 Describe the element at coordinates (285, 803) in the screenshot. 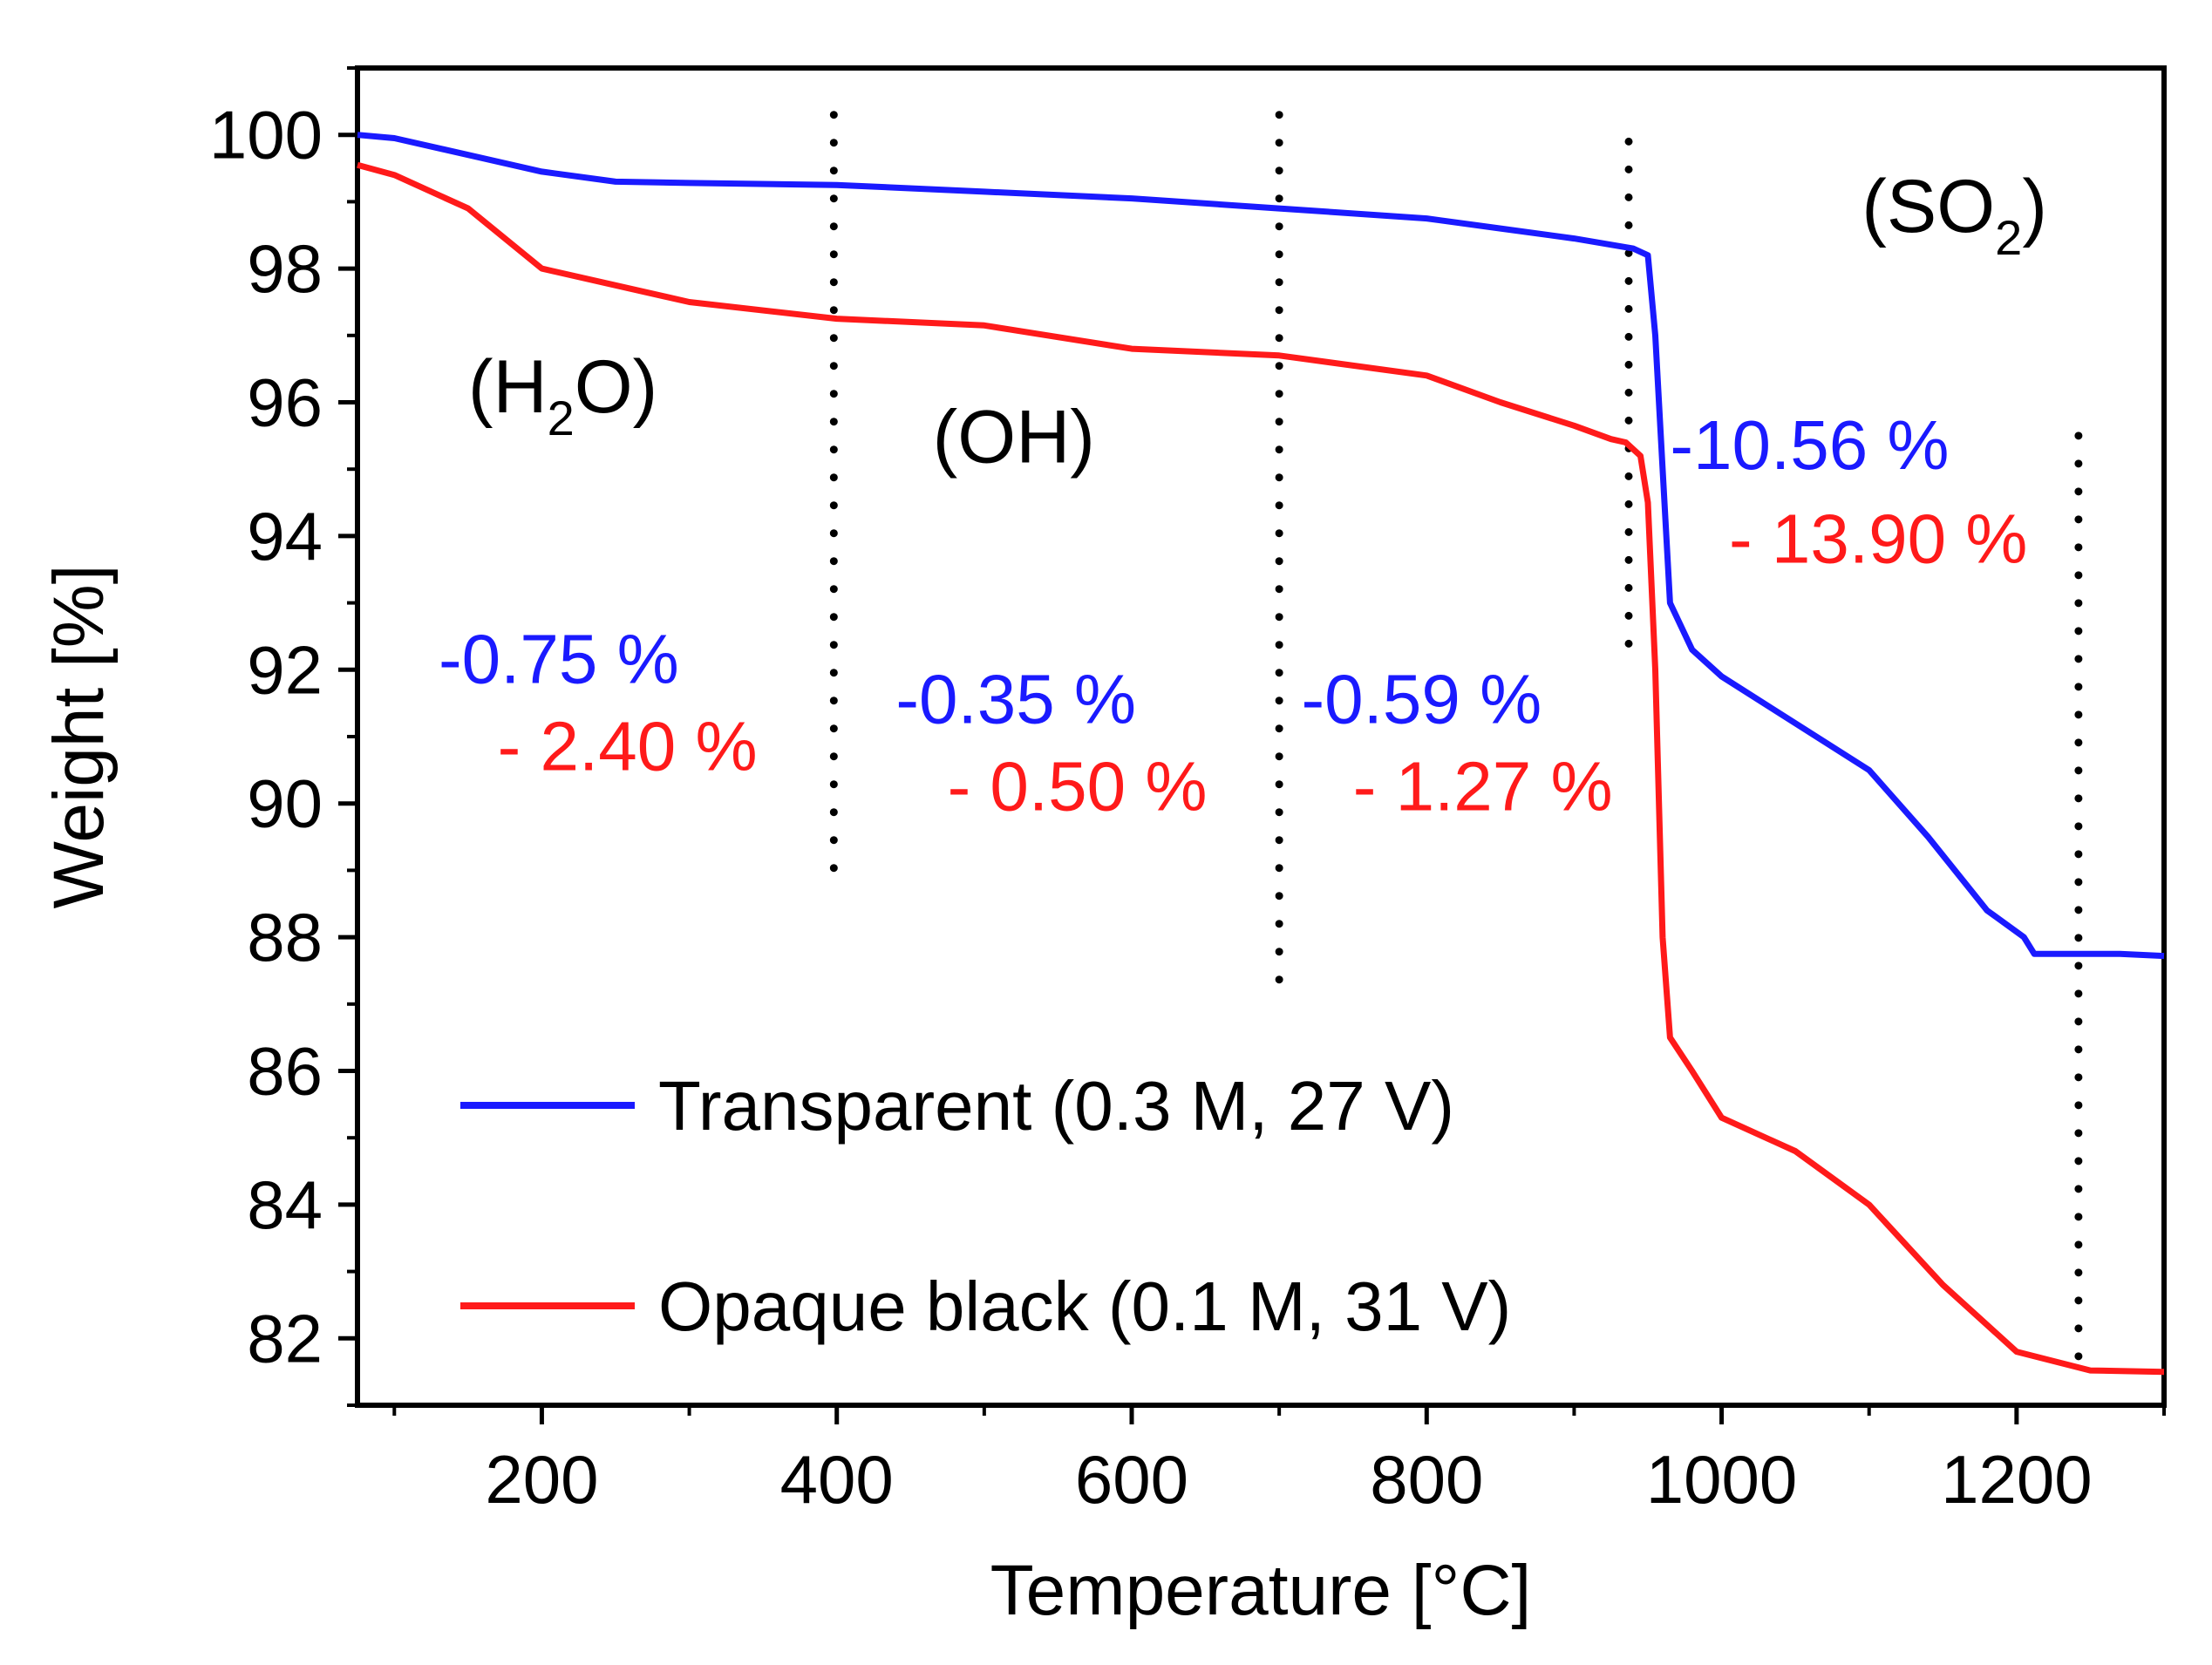

I see `y-tick-label-4: 90` at that location.